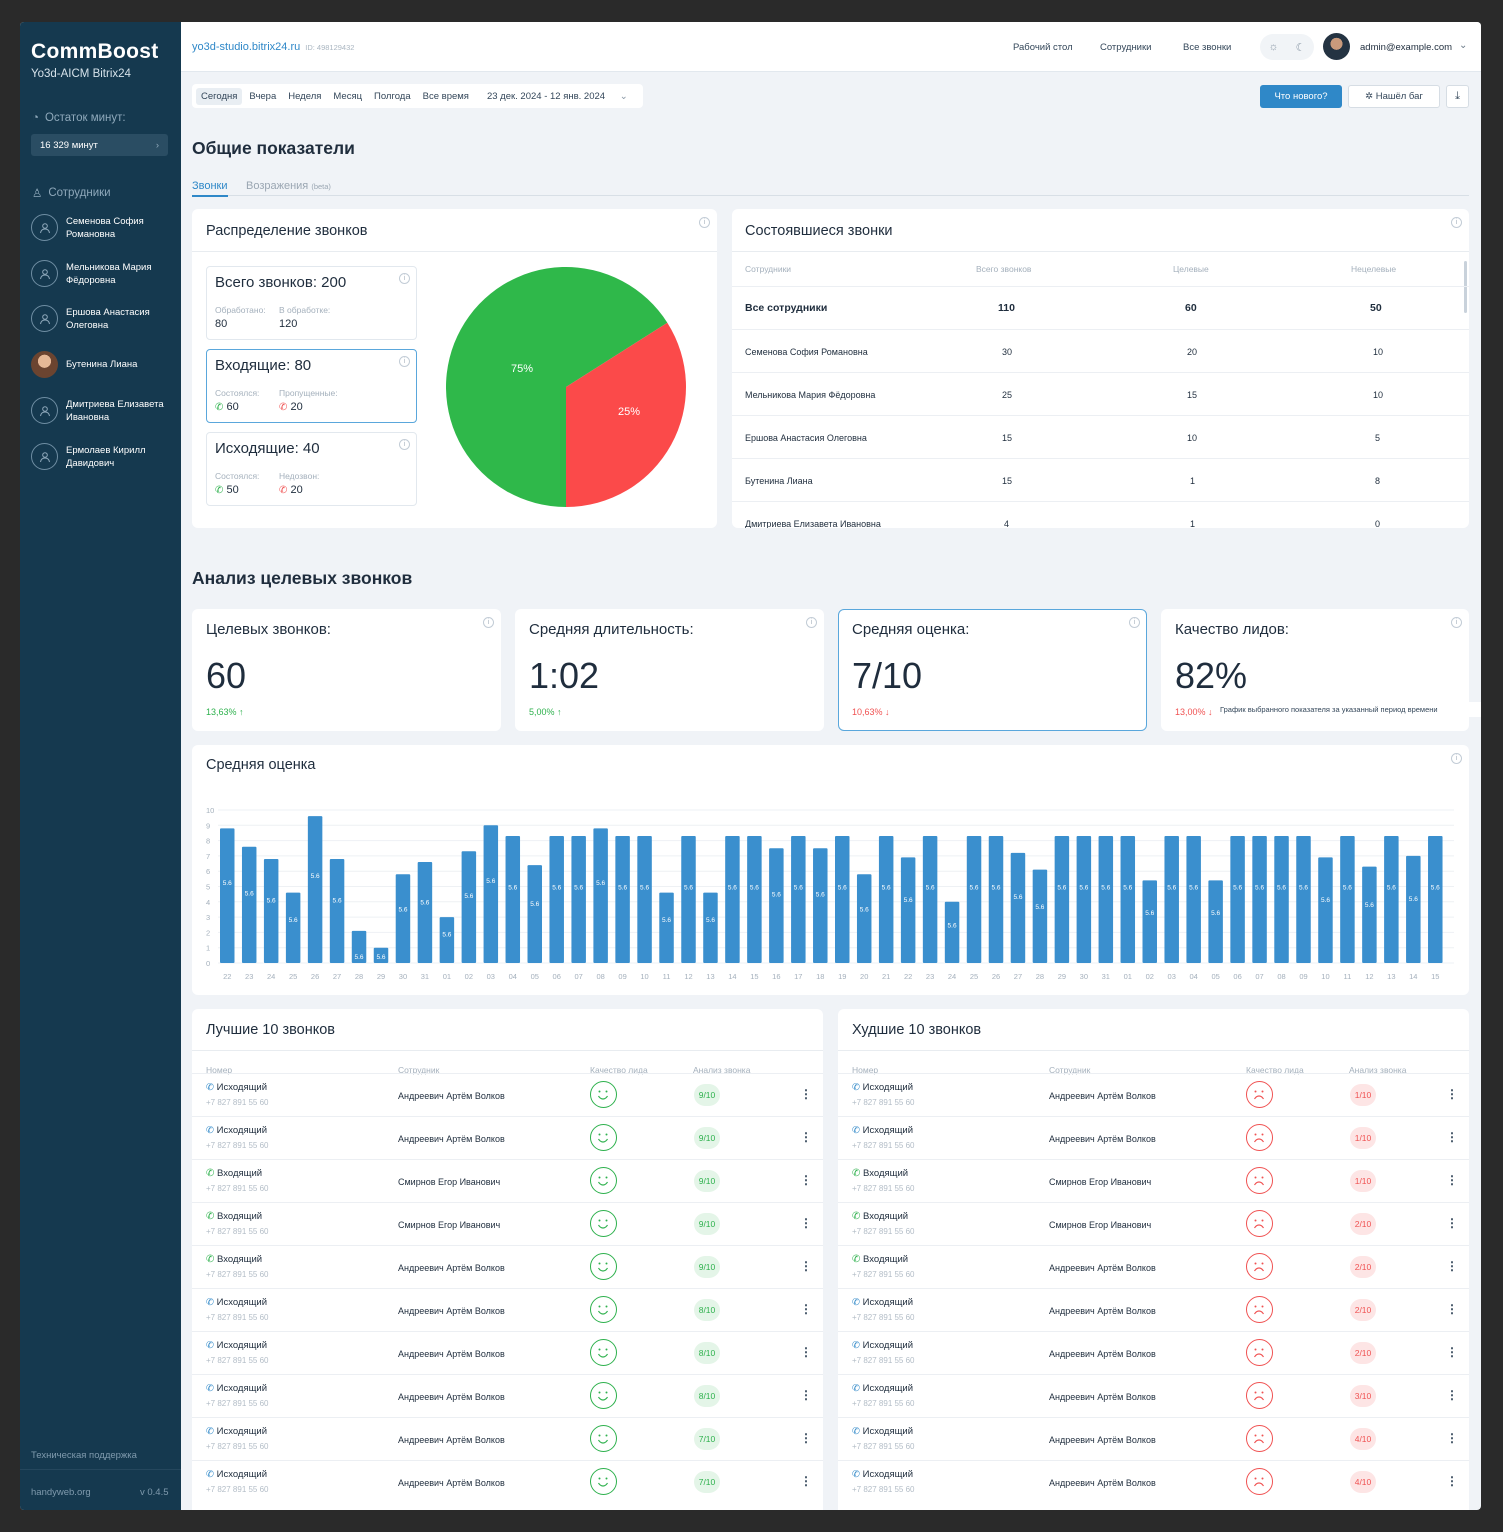 This screenshot has height=1532, width=1503. I want to click on sidebar-employee: Мельникова Мария Фёдоровна, so click(103, 273).